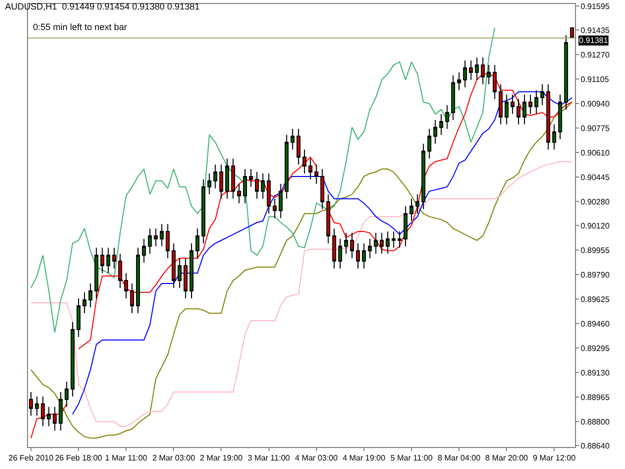  Describe the element at coordinates (595, 275) in the screenshot. I see `y-tick-label: 0.89790` at that location.